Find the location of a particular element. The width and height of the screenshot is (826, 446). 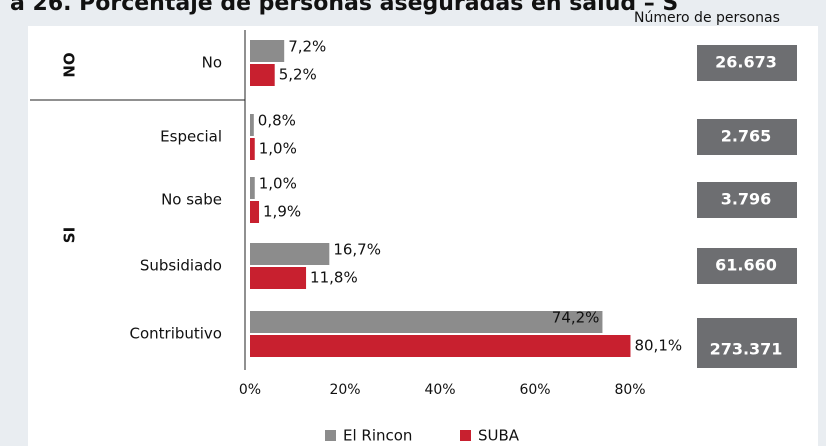

legend-label: SUBA is located at coordinates (499, 436).